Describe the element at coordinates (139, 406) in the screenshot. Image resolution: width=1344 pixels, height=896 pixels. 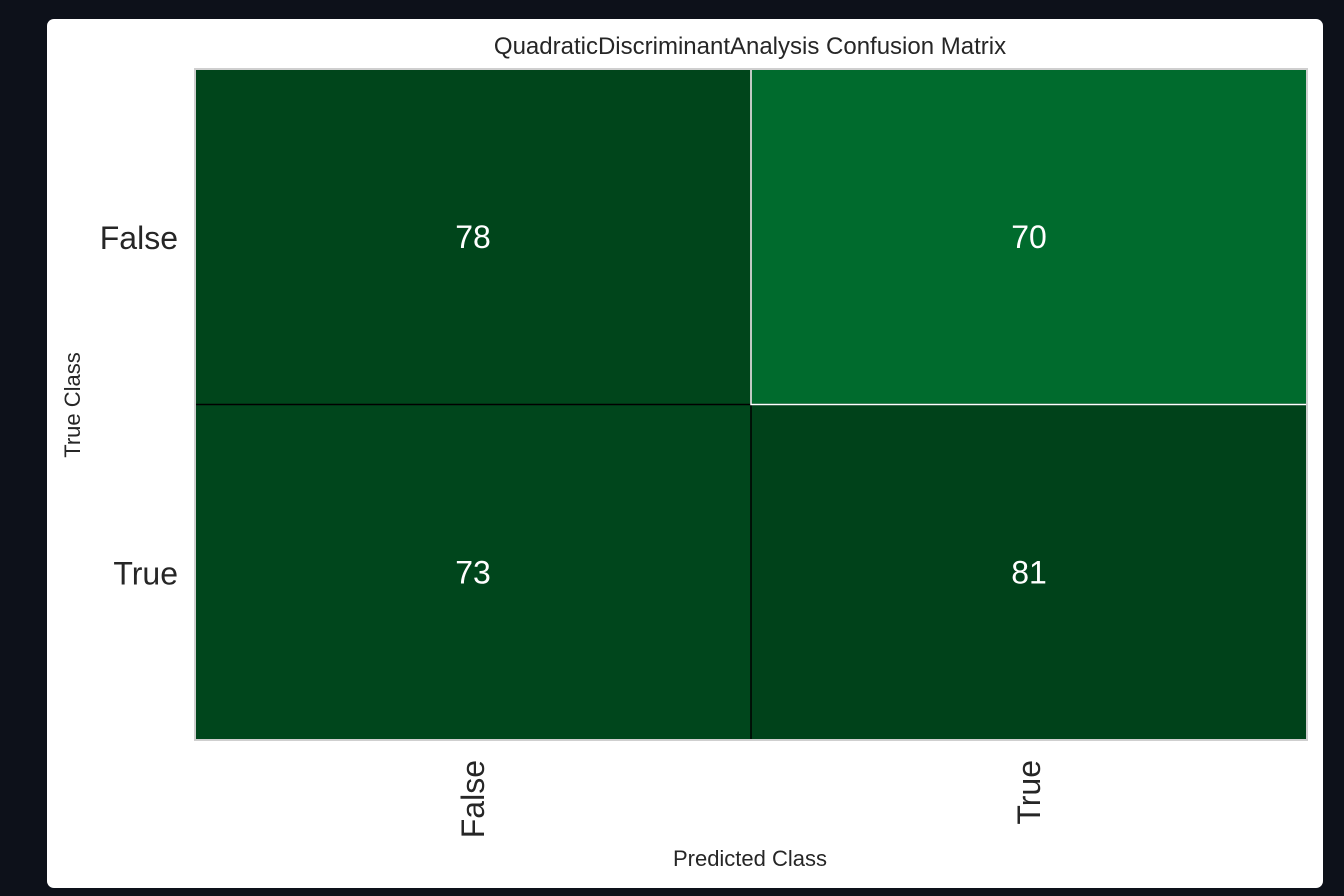
I see `y-axis-ticks: False True` at that location.